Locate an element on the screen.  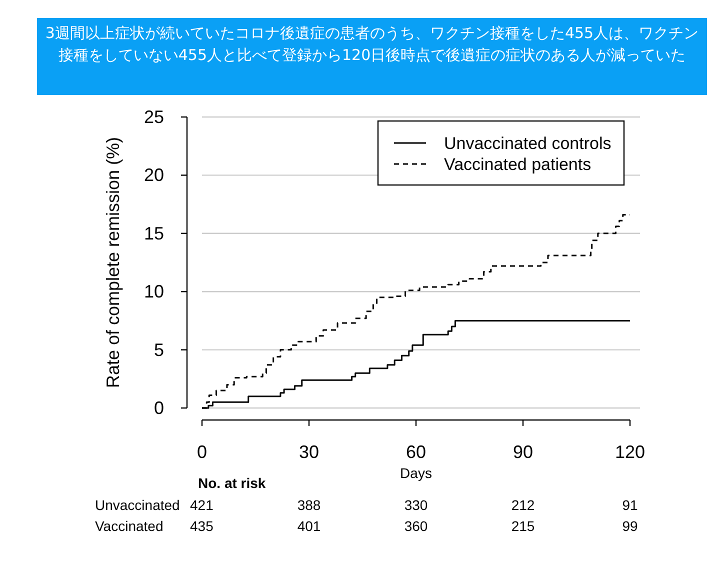
x-tick-label: 90 is located at coordinates (523, 452).